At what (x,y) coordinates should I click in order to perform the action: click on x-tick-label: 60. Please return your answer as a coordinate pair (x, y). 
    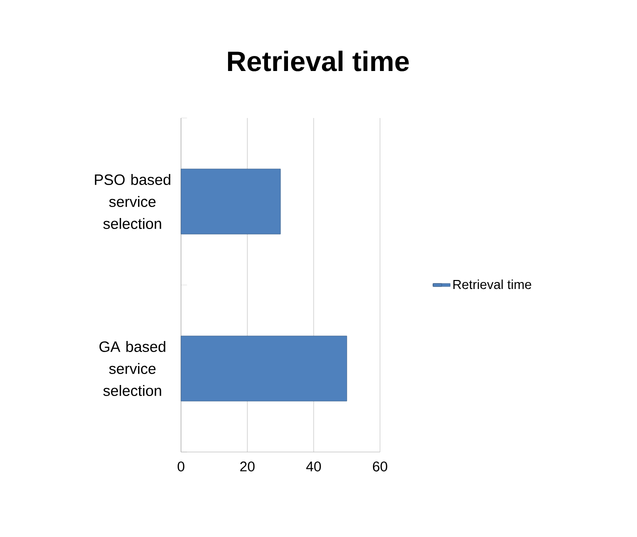
    Looking at the image, I should click on (380, 467).